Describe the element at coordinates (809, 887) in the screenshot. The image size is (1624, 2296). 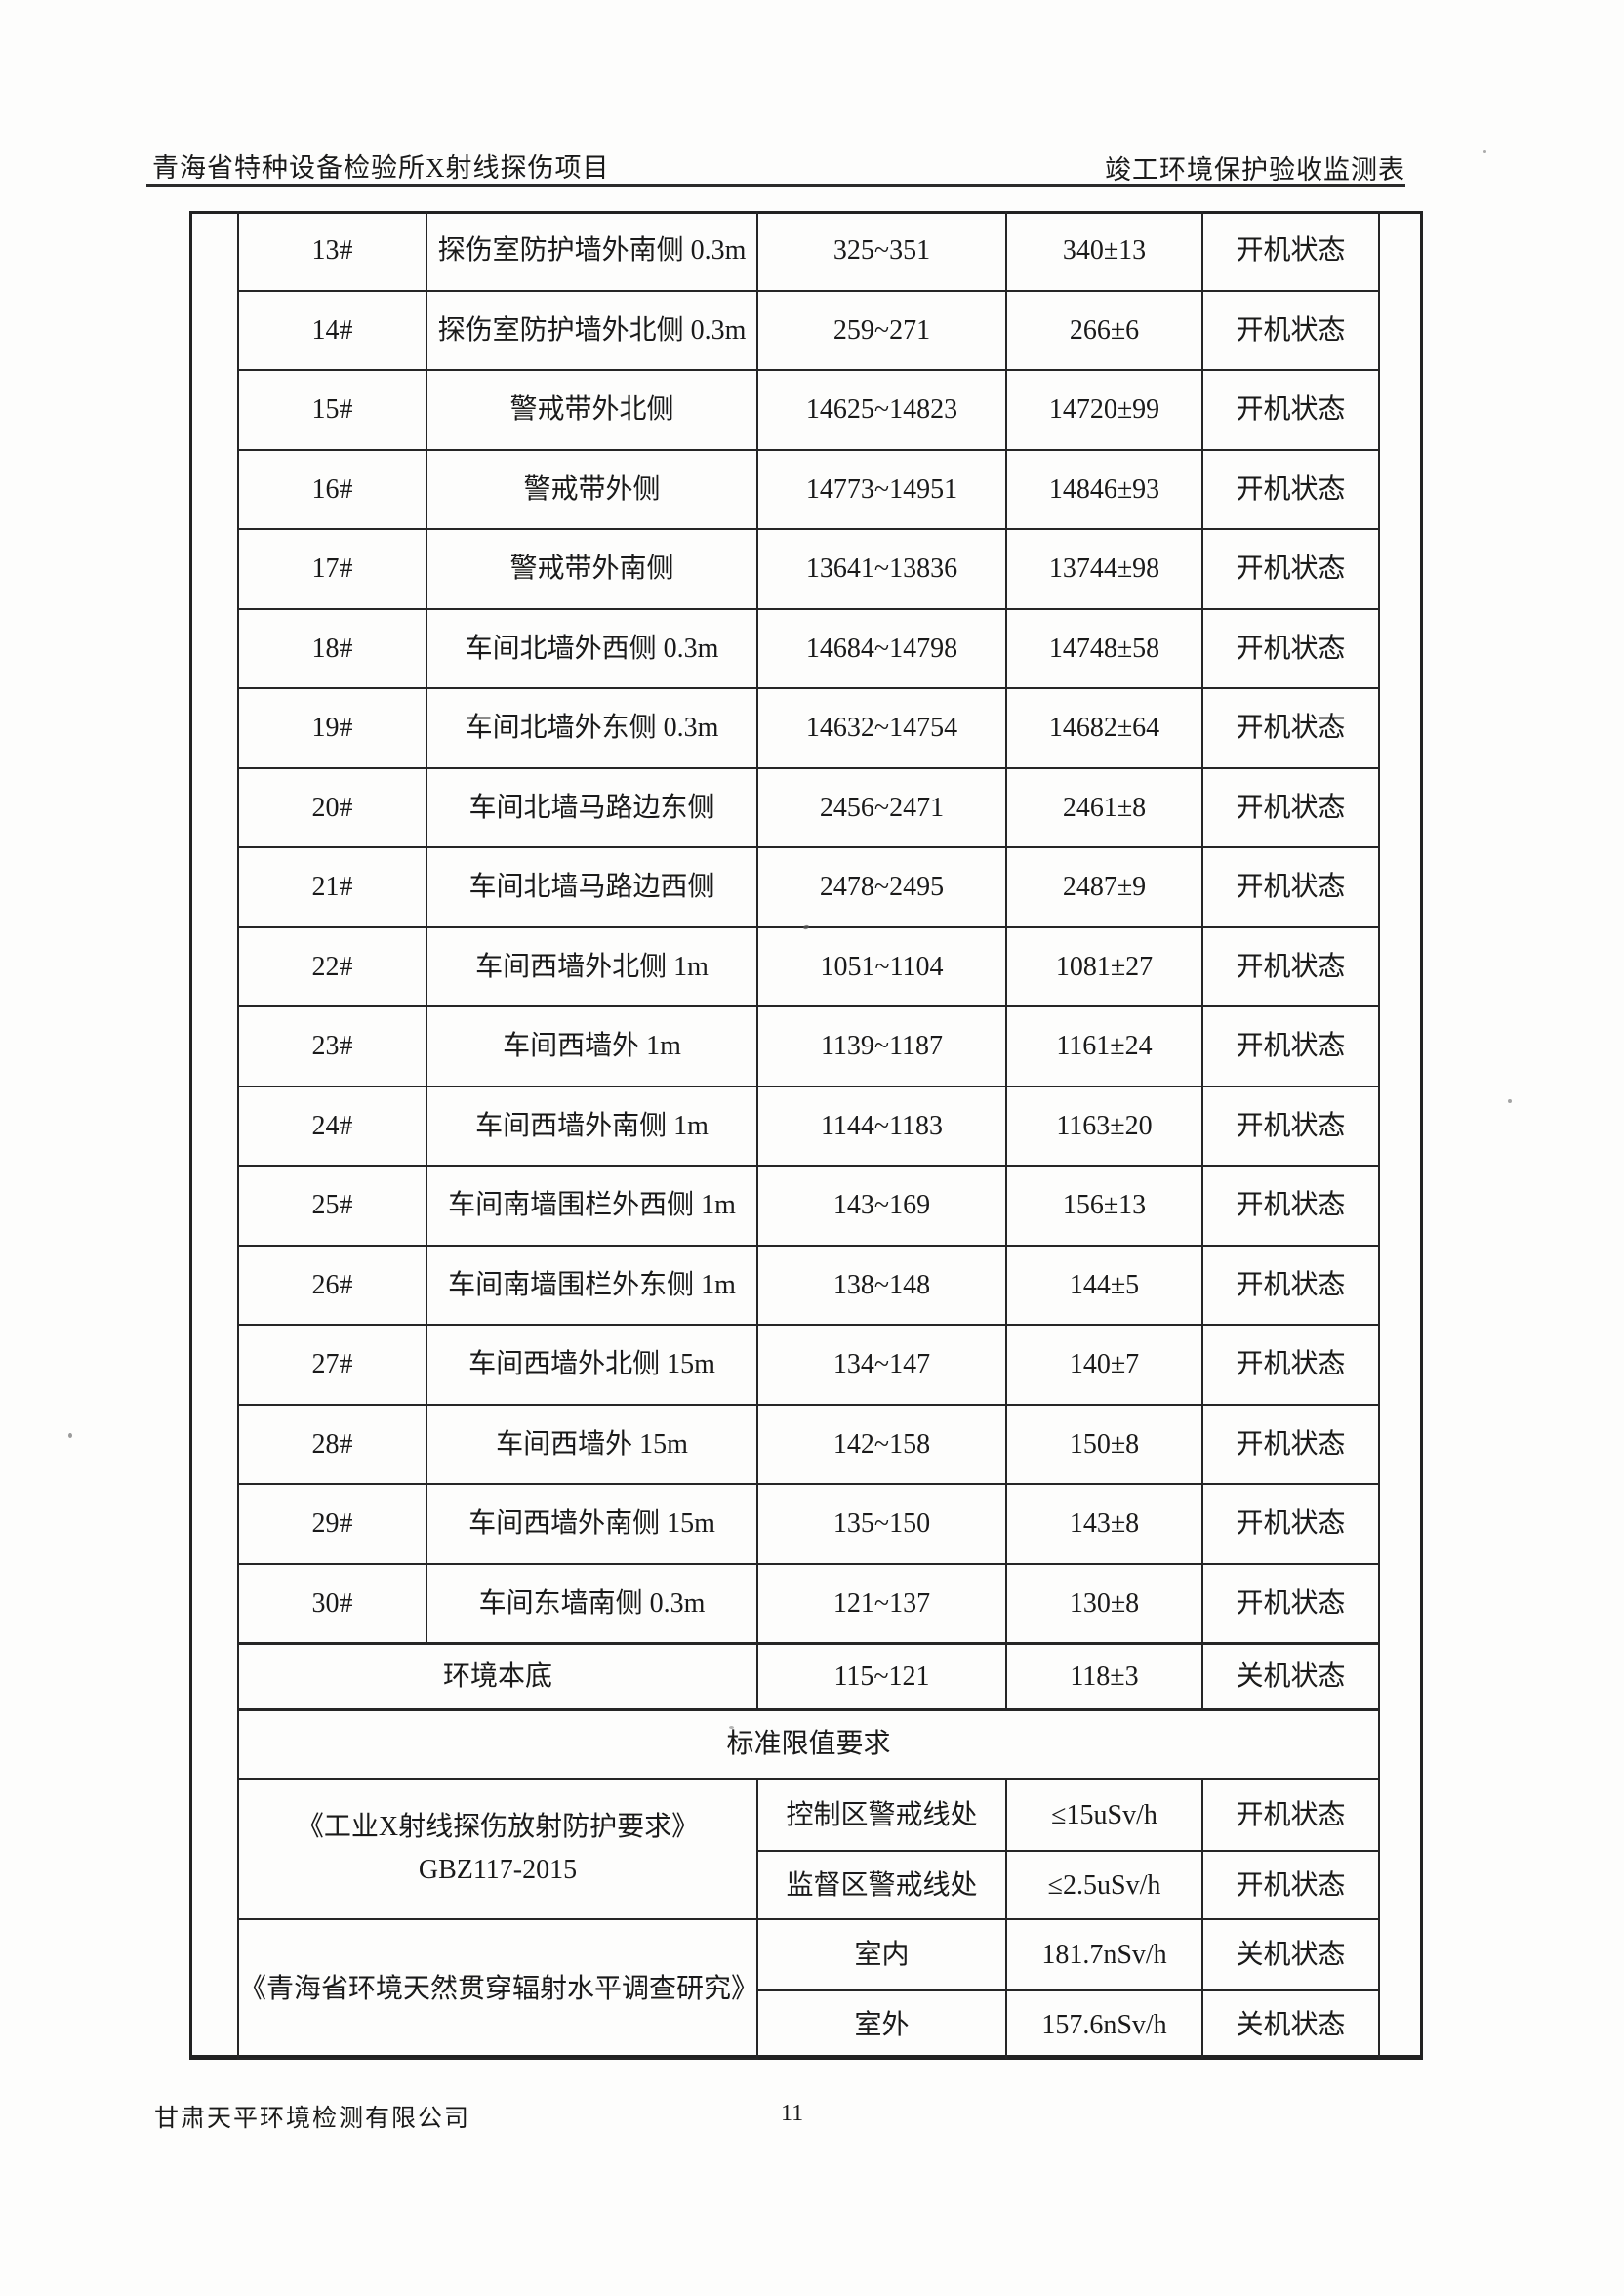
I see `table-row: 21# 车间北墙马路边西侧 2478~2495 2487±9 开机状态` at that location.